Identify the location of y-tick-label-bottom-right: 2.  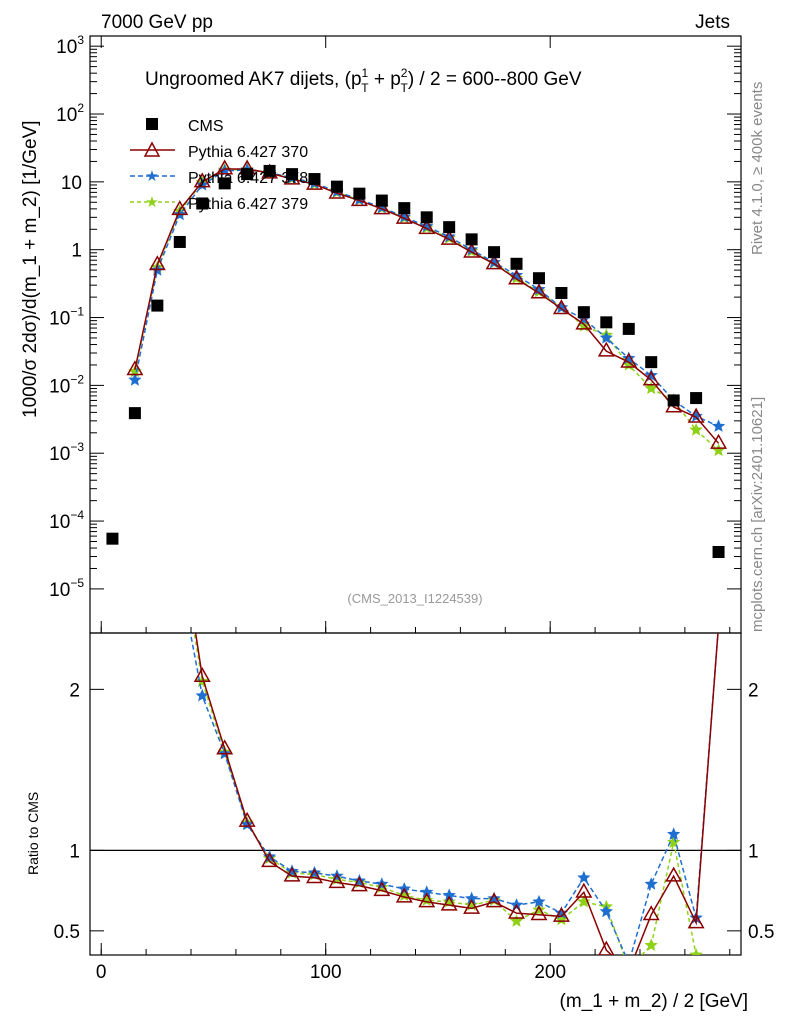
(753, 690).